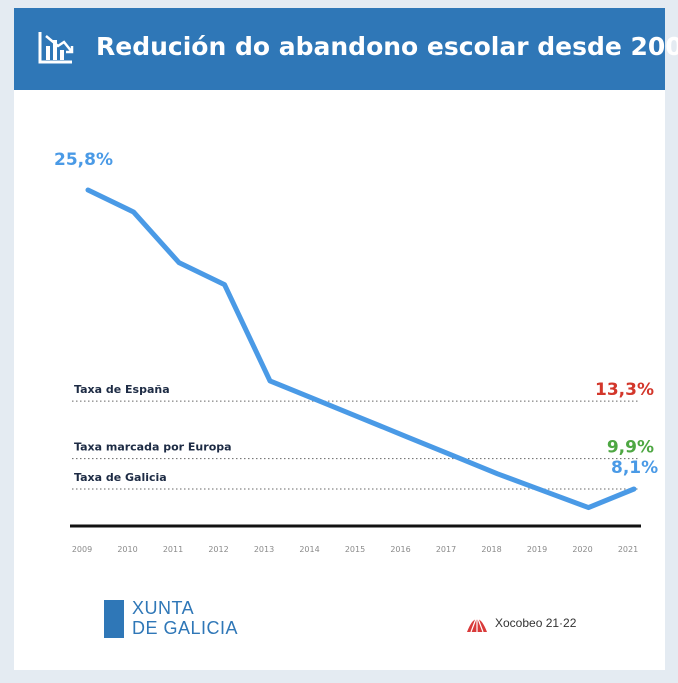  What do you see at coordinates (163, 608) in the screenshot?
I see `xunta-line1: XUNTA` at bounding box center [163, 608].